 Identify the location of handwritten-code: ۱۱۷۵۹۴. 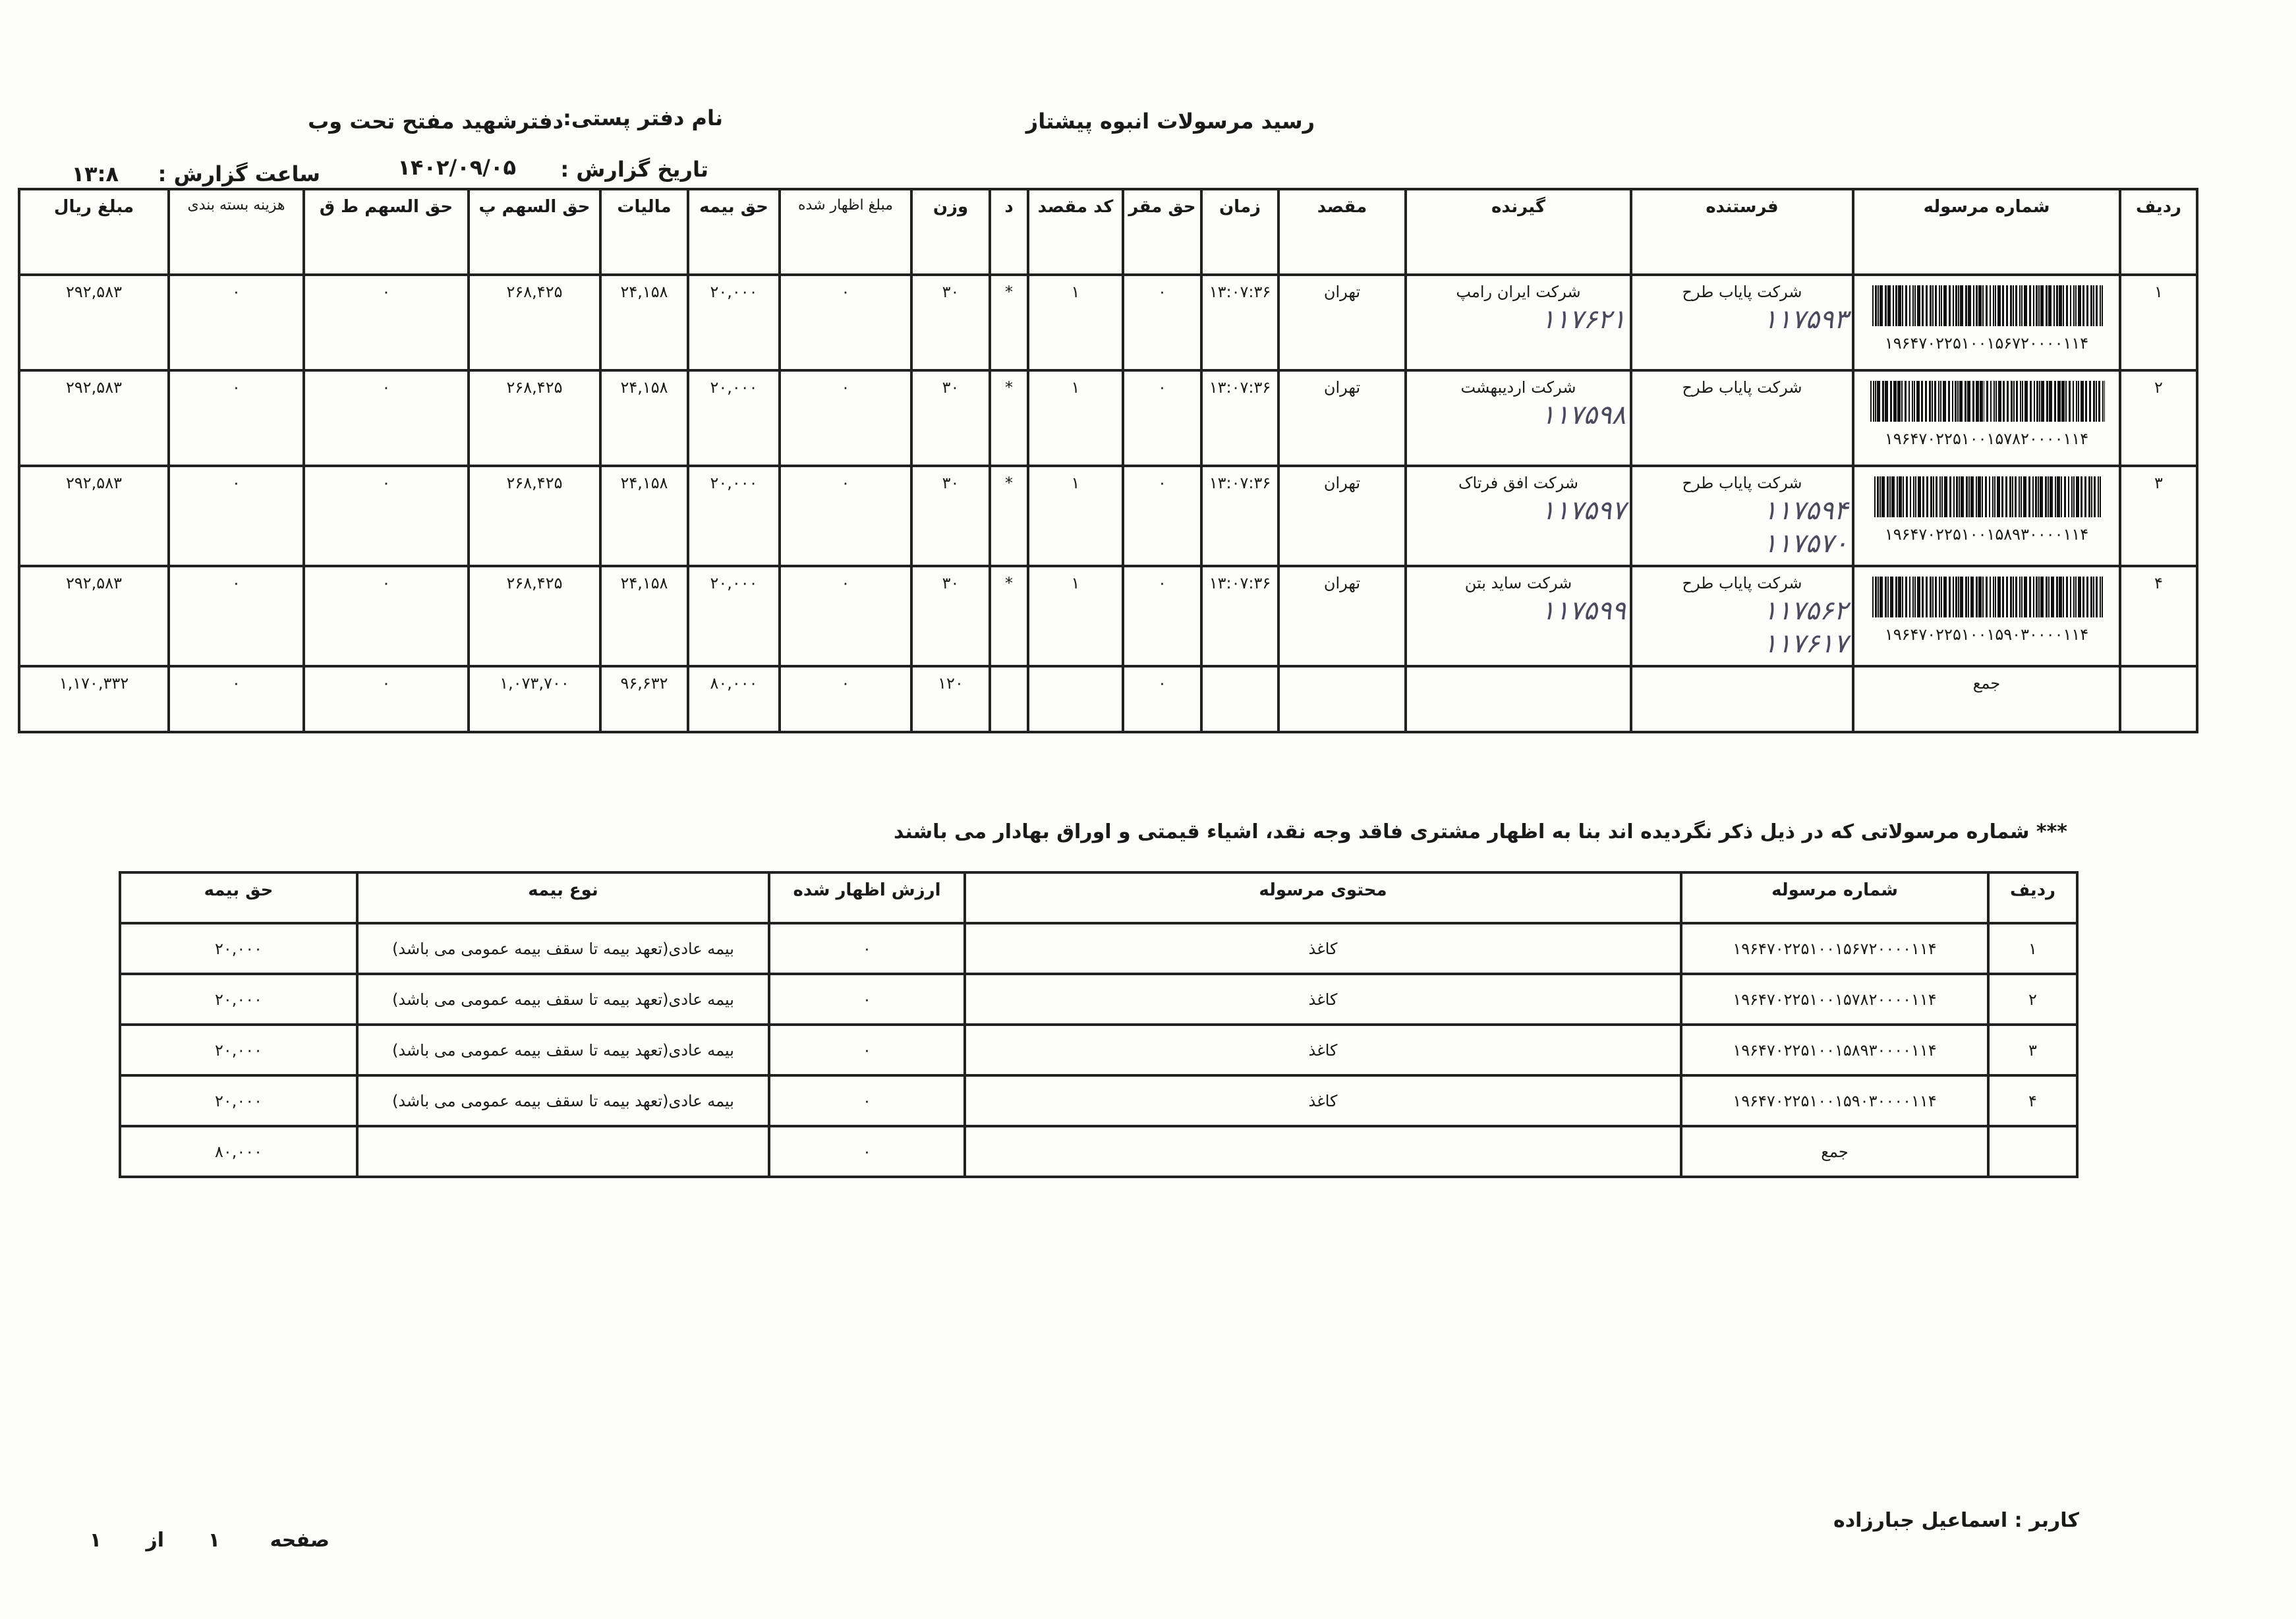
(1805, 511).